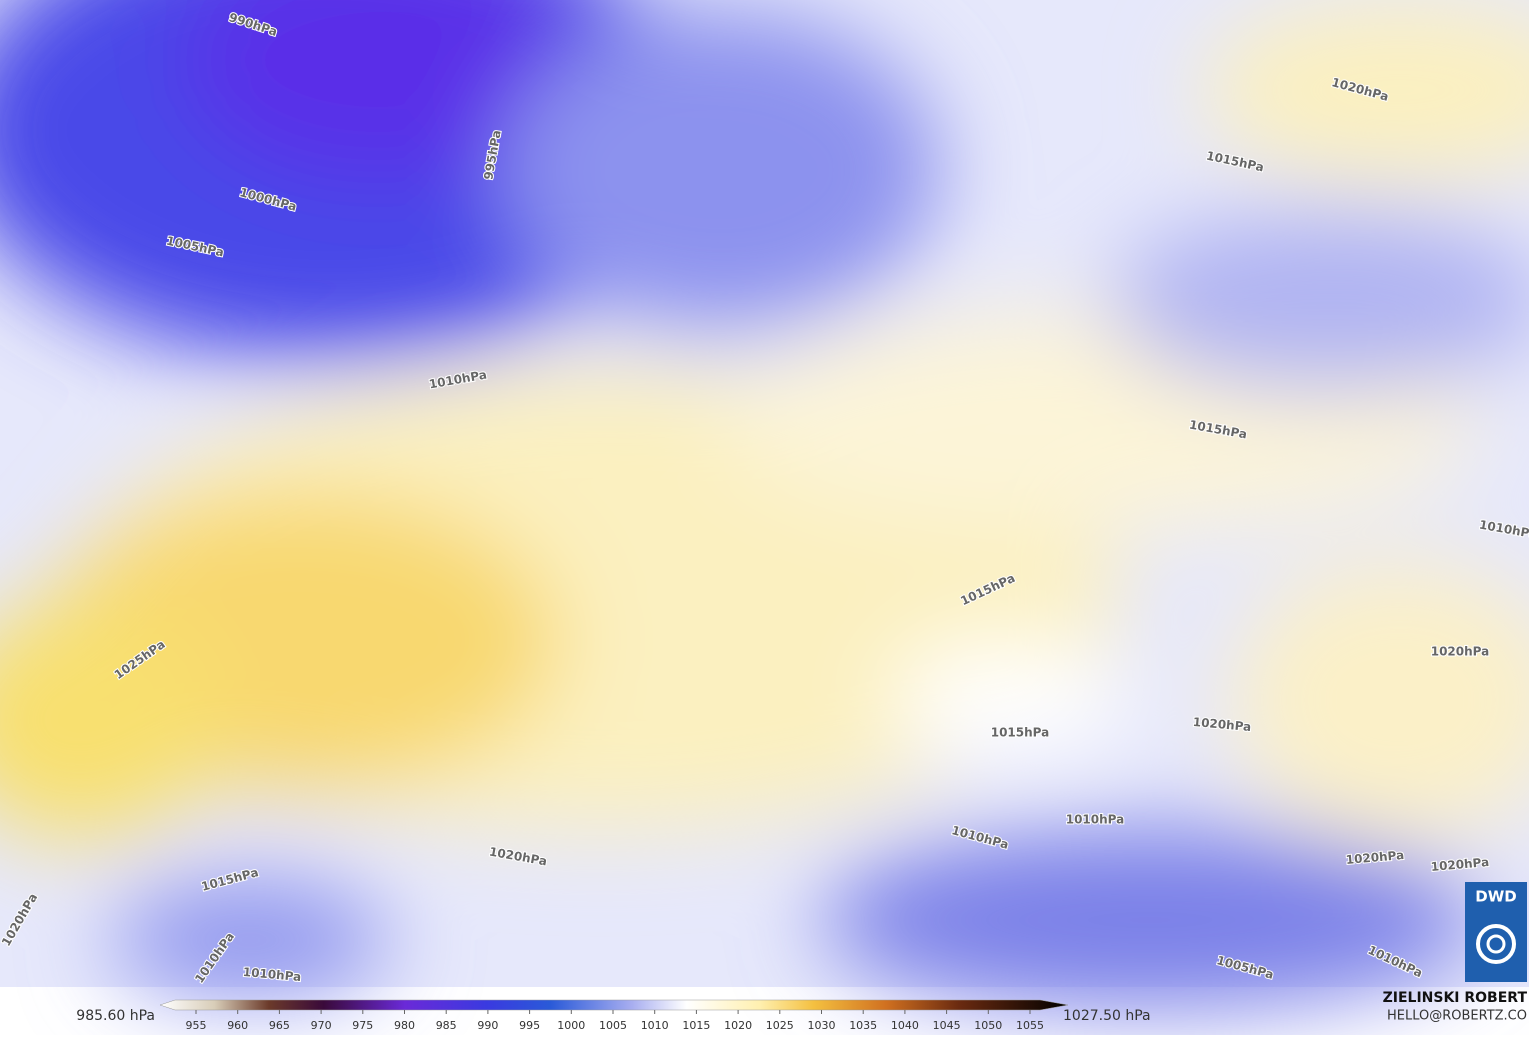 This screenshot has height=1039, width=1529. I want to click on colorbar-tick-label: 1000, so click(571, 1025).